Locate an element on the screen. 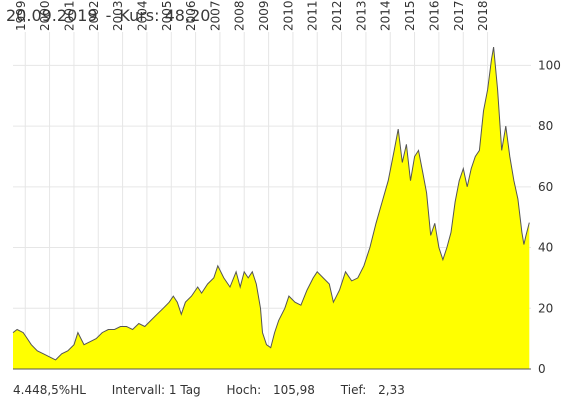 This screenshot has height=401, width=571. x-tick-label: 2001 is located at coordinates (69, 15).